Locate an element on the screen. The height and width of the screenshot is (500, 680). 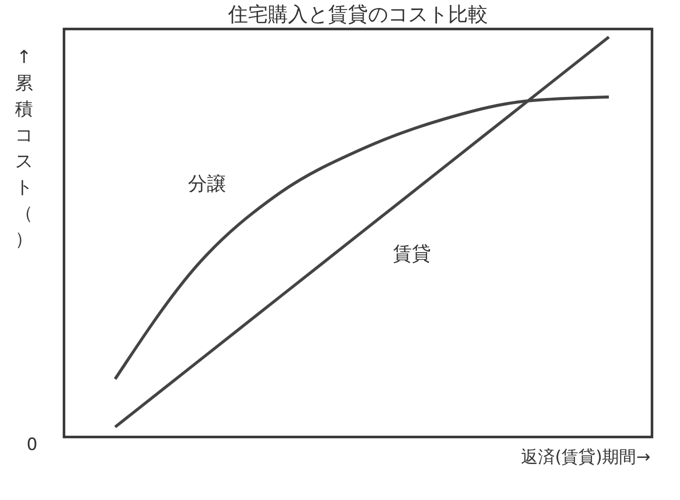
series-label: 賃貸 is located at coordinates (412, 254).